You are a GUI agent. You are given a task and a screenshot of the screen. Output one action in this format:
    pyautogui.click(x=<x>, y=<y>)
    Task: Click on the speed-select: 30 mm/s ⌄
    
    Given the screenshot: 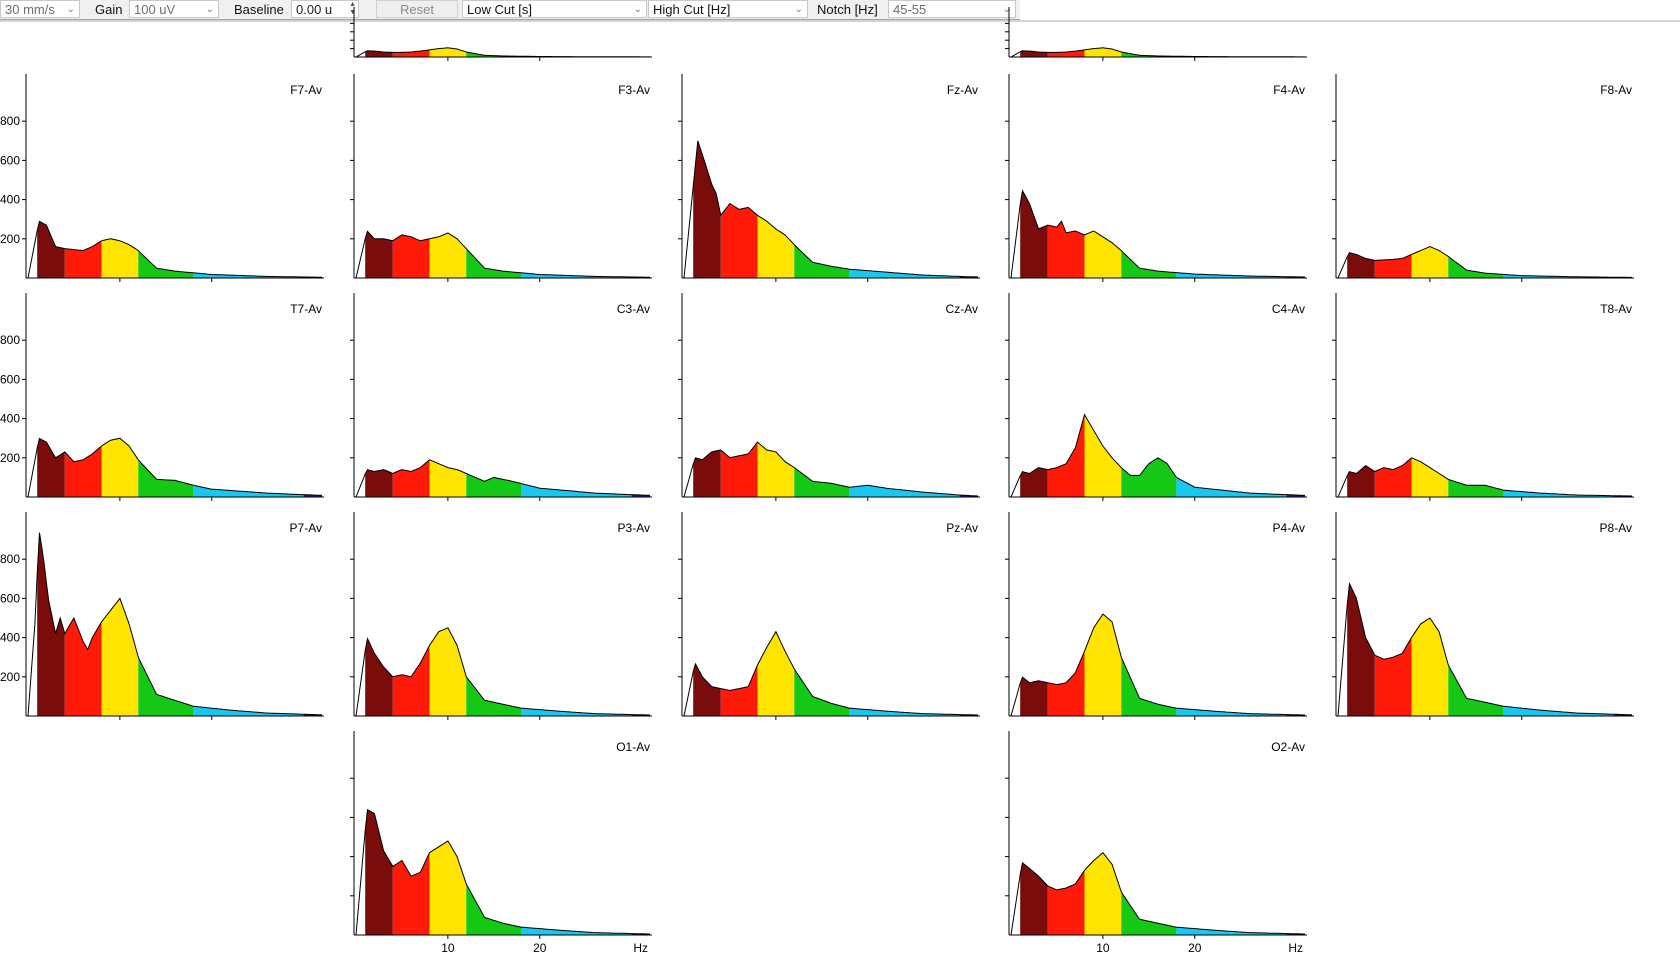 What is the action you would take?
    pyautogui.click(x=40, y=9)
    